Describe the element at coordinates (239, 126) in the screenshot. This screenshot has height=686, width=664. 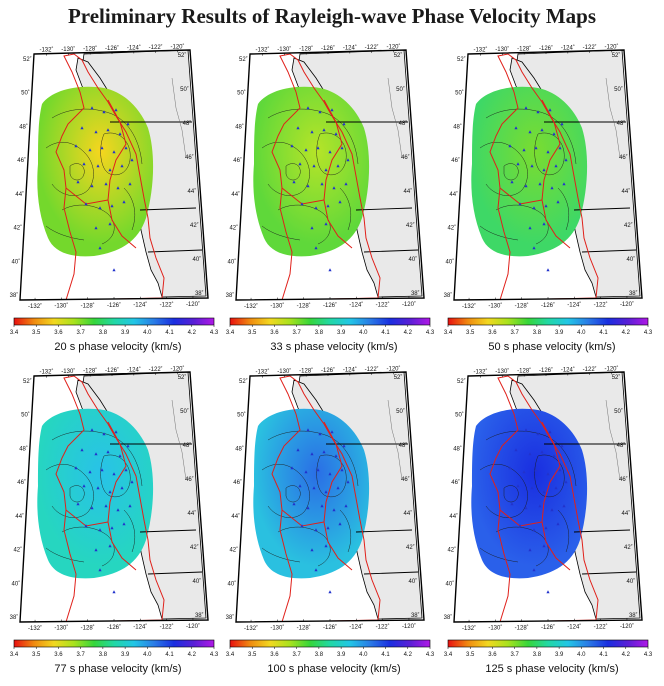
I see `lat-label-left: 48˚` at that location.